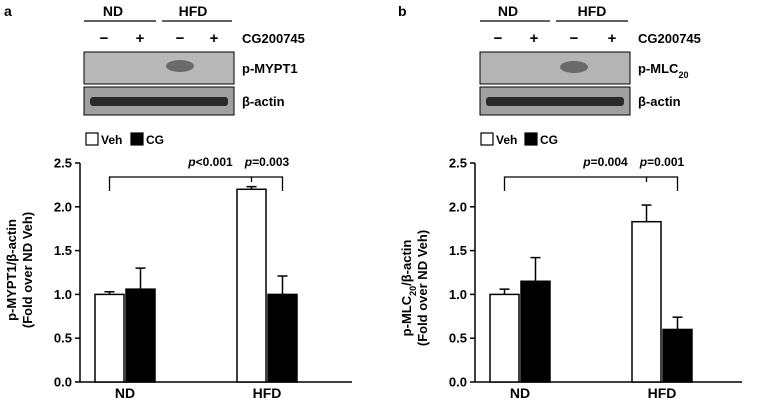 This screenshot has width=759, height=403. What do you see at coordinates (267, 162) in the screenshot?
I see `p-value-annotation-2: p=0.003` at bounding box center [267, 162].